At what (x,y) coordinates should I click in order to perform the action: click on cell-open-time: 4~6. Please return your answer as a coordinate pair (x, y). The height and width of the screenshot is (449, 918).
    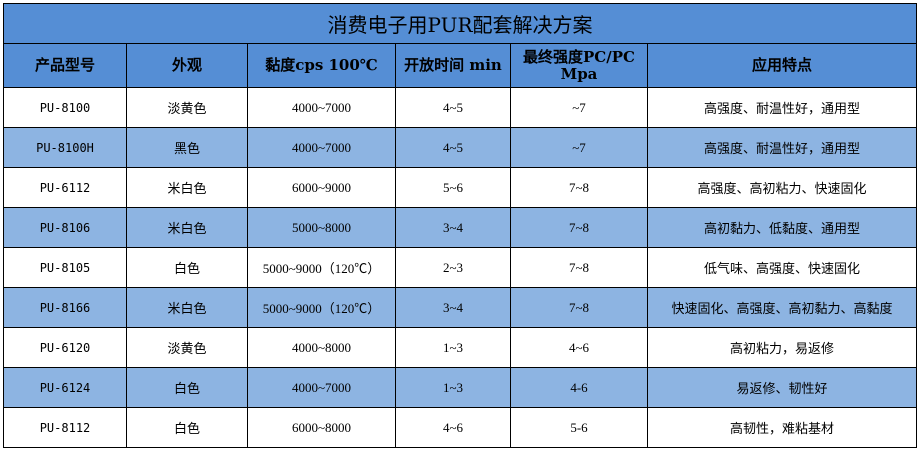
    Looking at the image, I should click on (453, 427).